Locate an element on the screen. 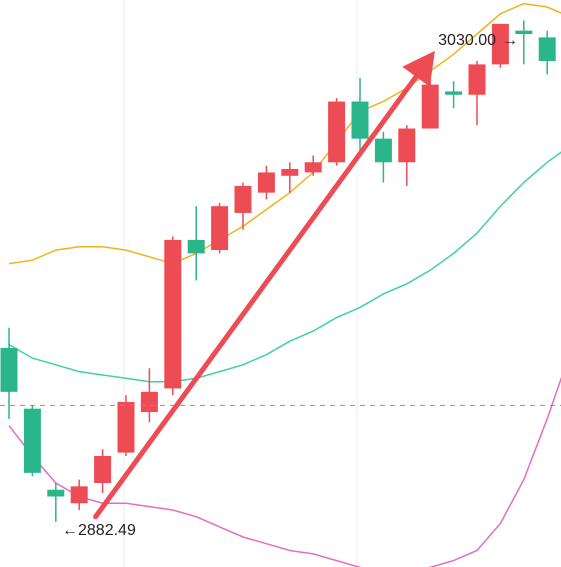  low-price-label: 2882.49 is located at coordinates (107, 530).